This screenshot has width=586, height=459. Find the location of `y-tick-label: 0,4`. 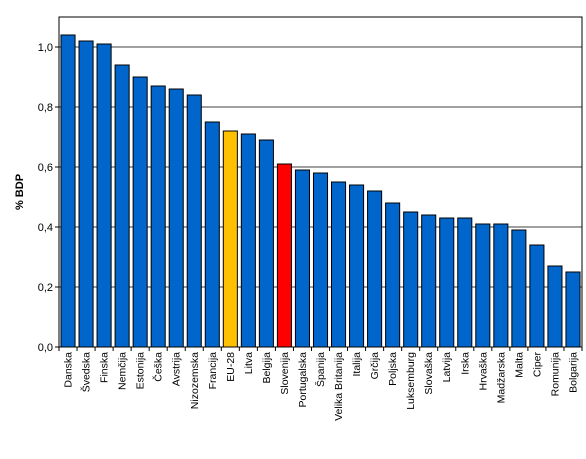

y-tick-label: 0,4 is located at coordinates (45, 228).